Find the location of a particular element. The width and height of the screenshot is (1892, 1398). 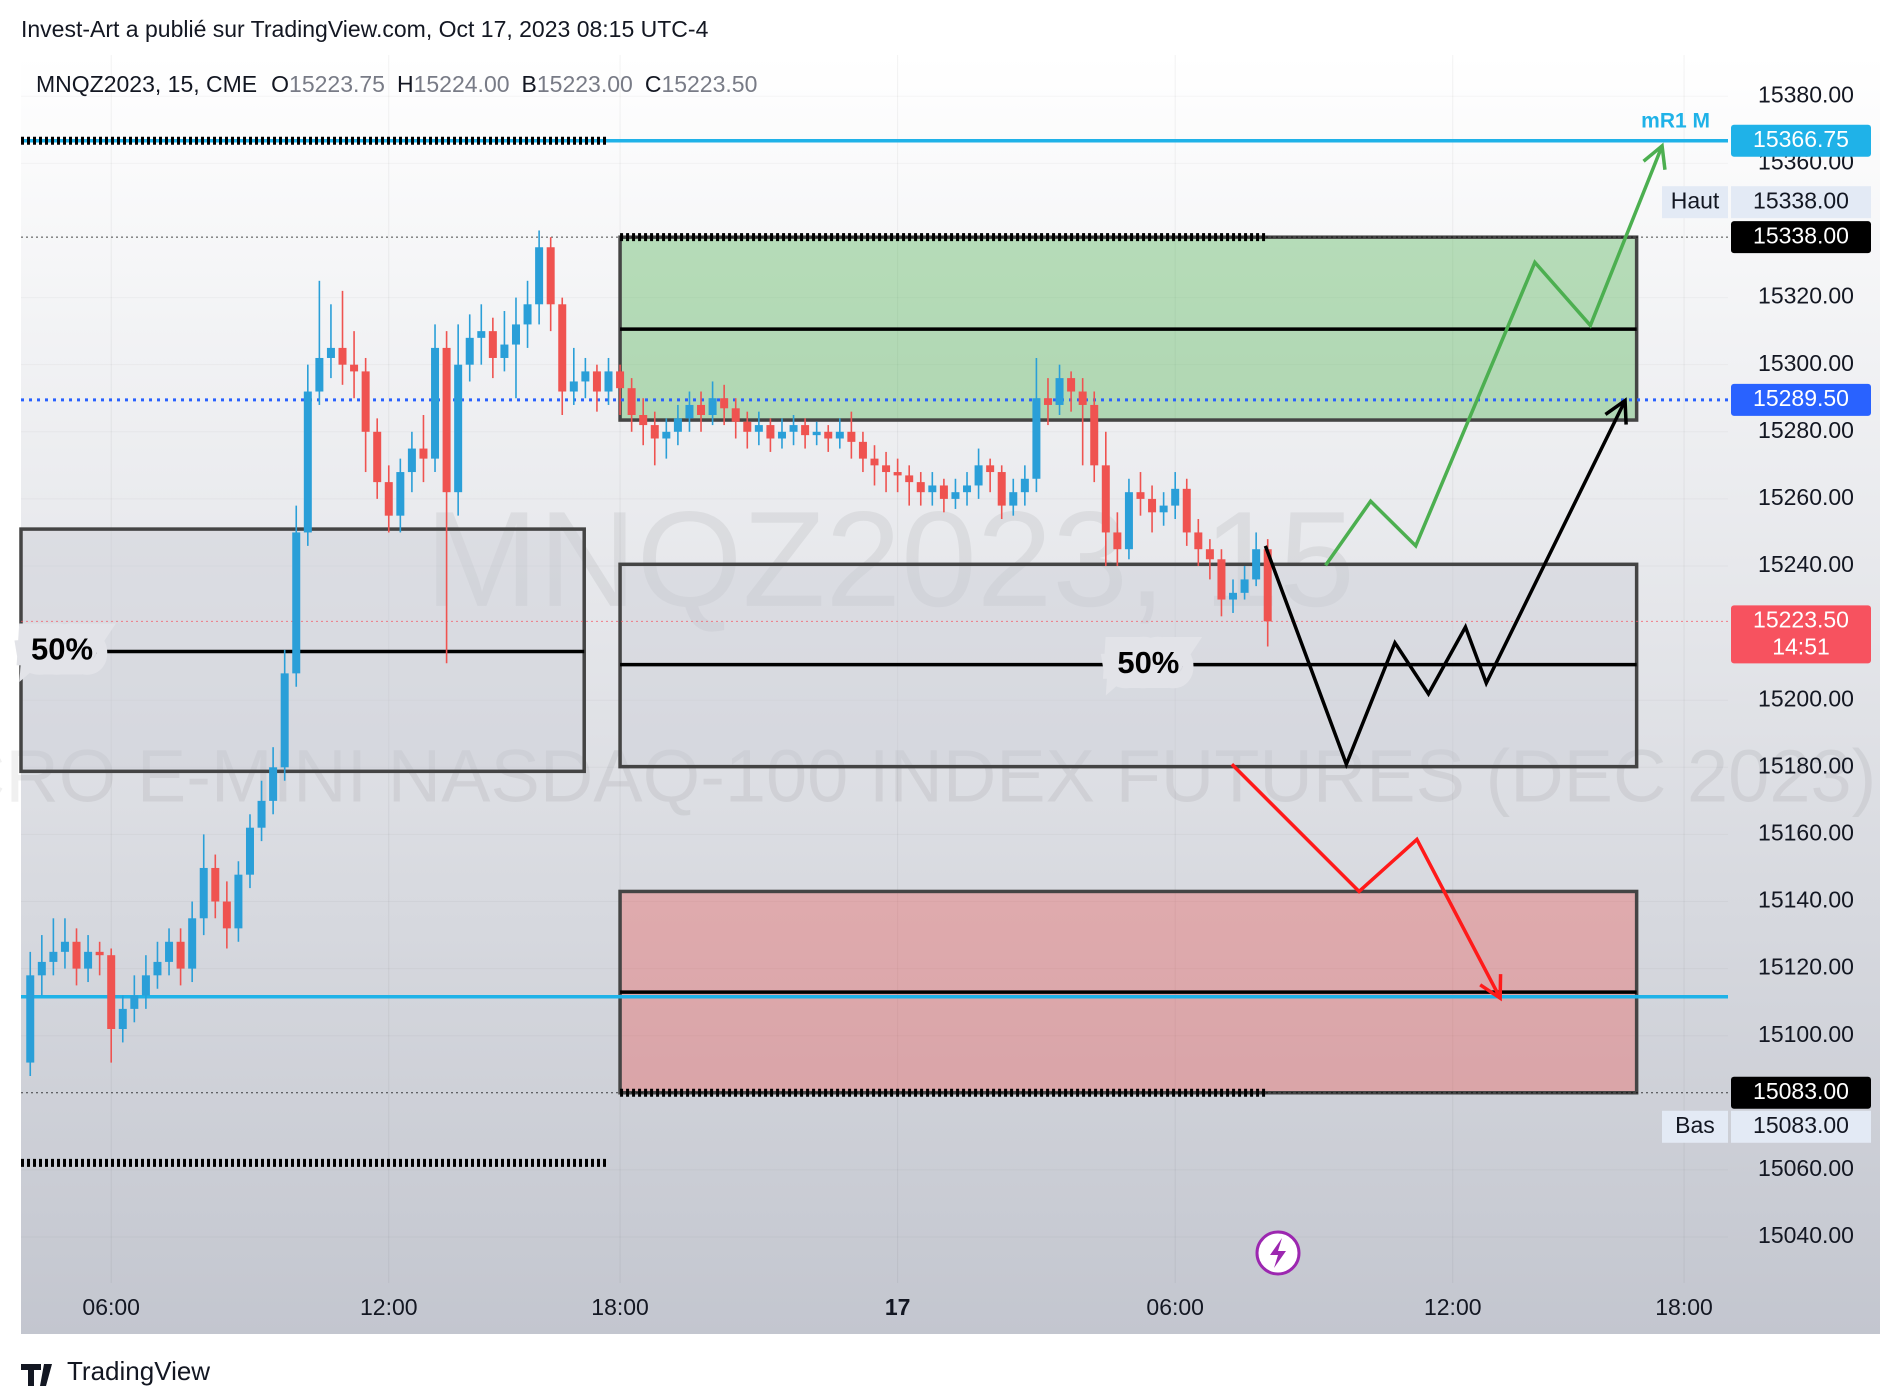

stat-label: 15083.00 is located at coordinates (1801, 1125).